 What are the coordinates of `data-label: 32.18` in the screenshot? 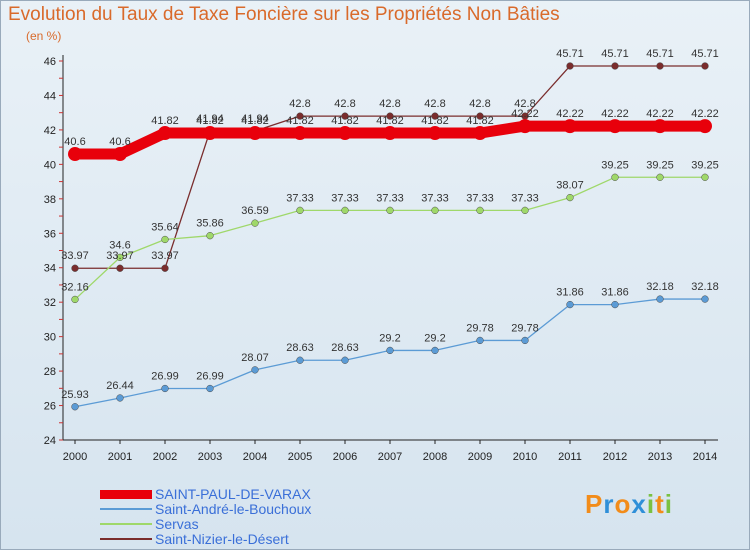 It's located at (705, 287).